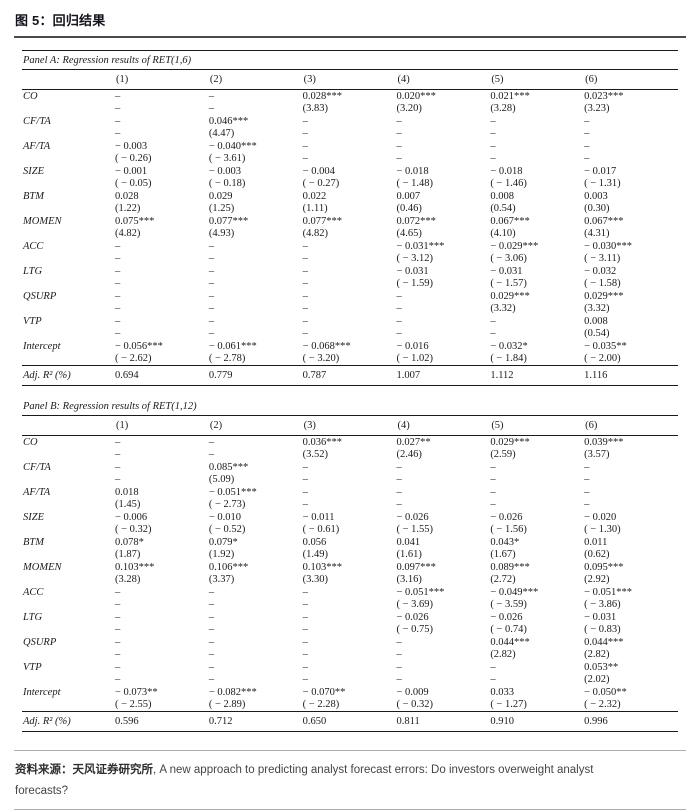 The height and width of the screenshot is (810, 700). What do you see at coordinates (605, 692) in the screenshot?
I see `coefficient-value: − 0.050**` at bounding box center [605, 692].